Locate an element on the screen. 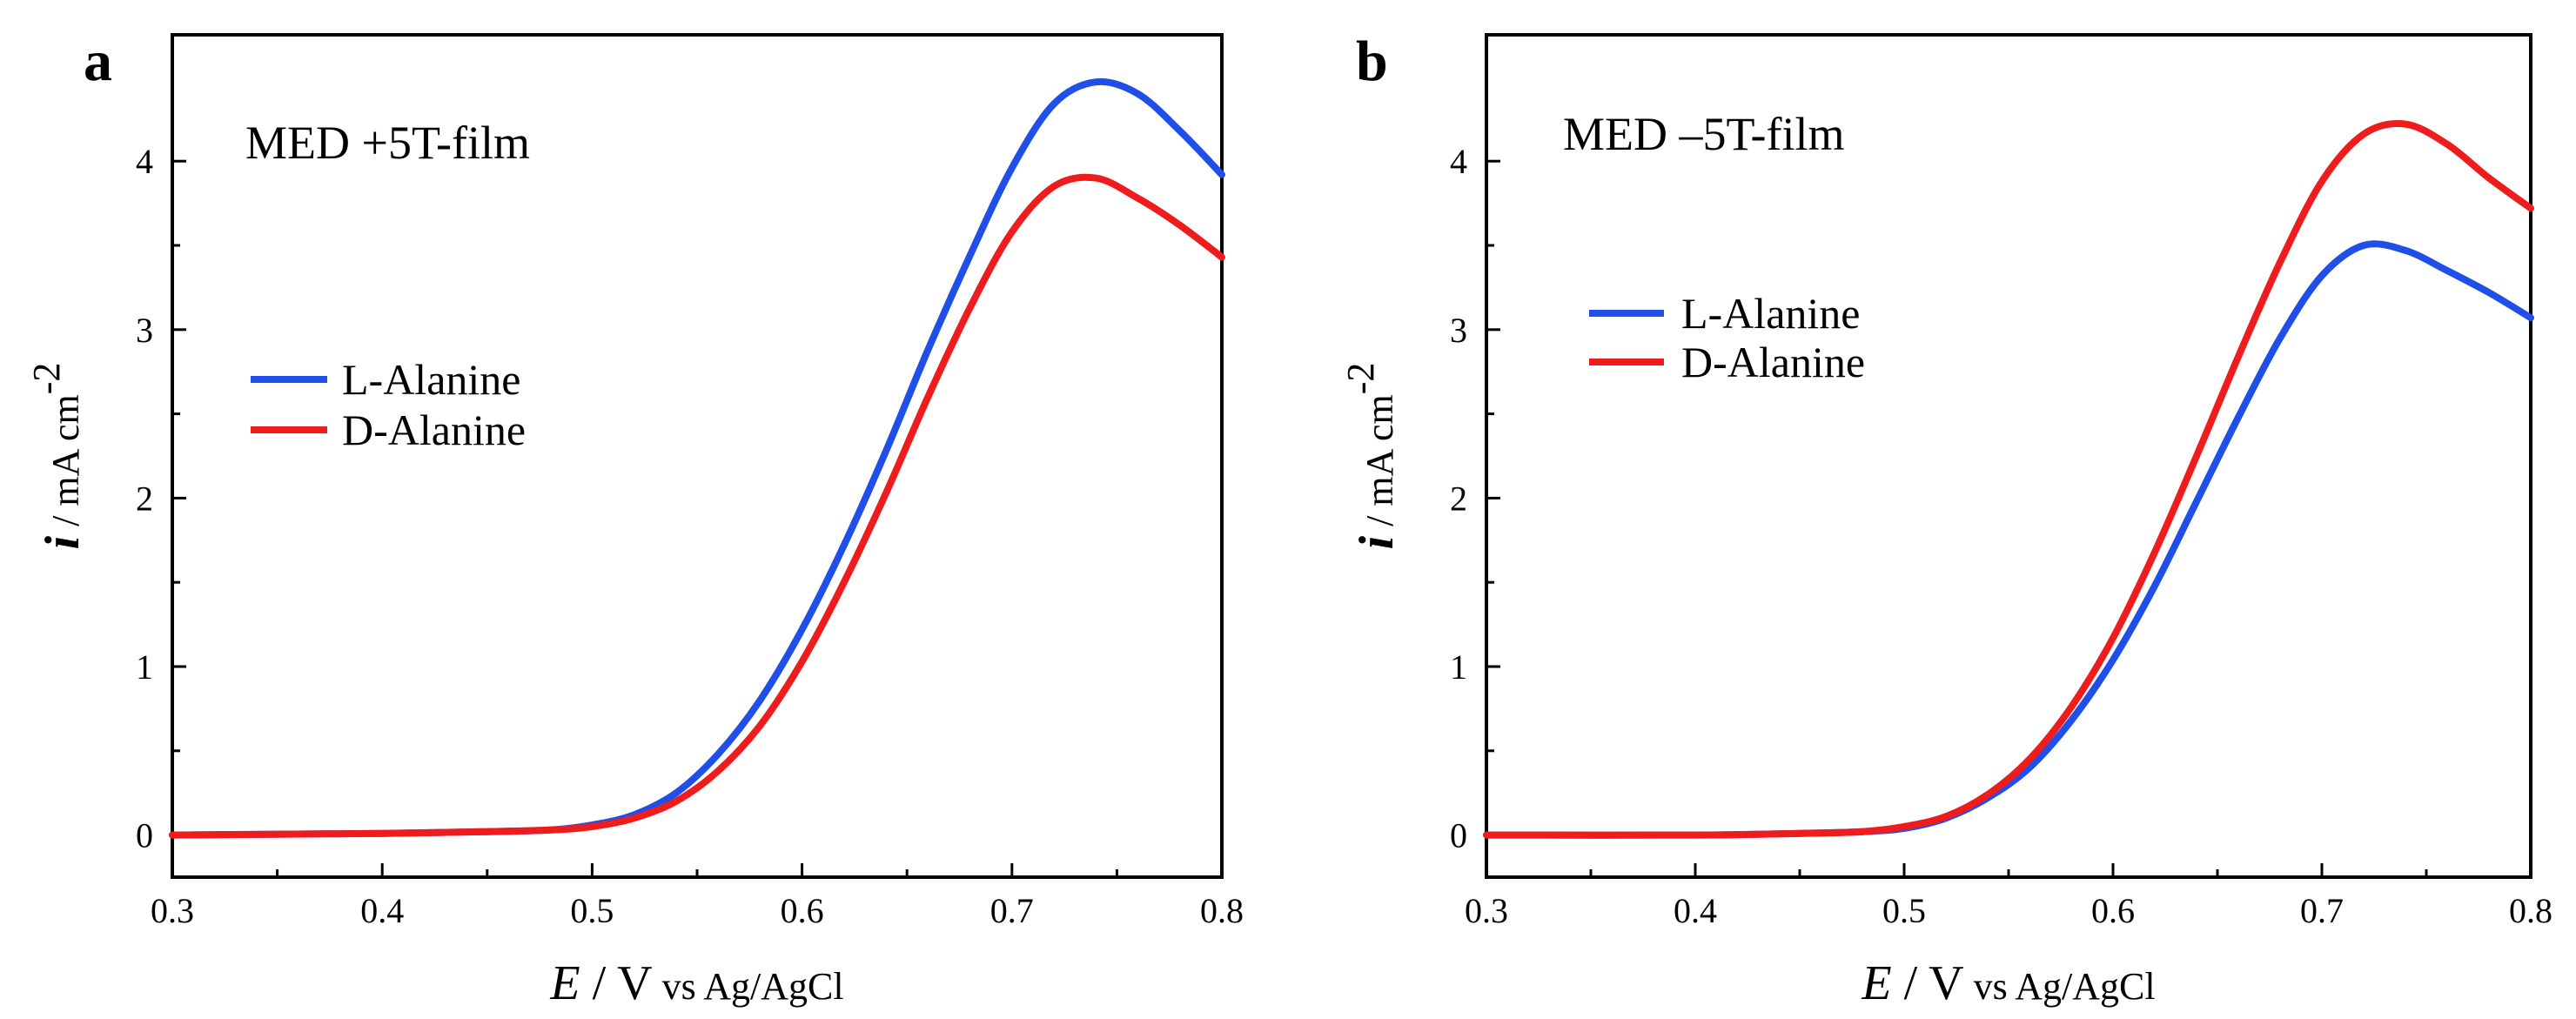  panel-letter: b is located at coordinates (1372, 61).